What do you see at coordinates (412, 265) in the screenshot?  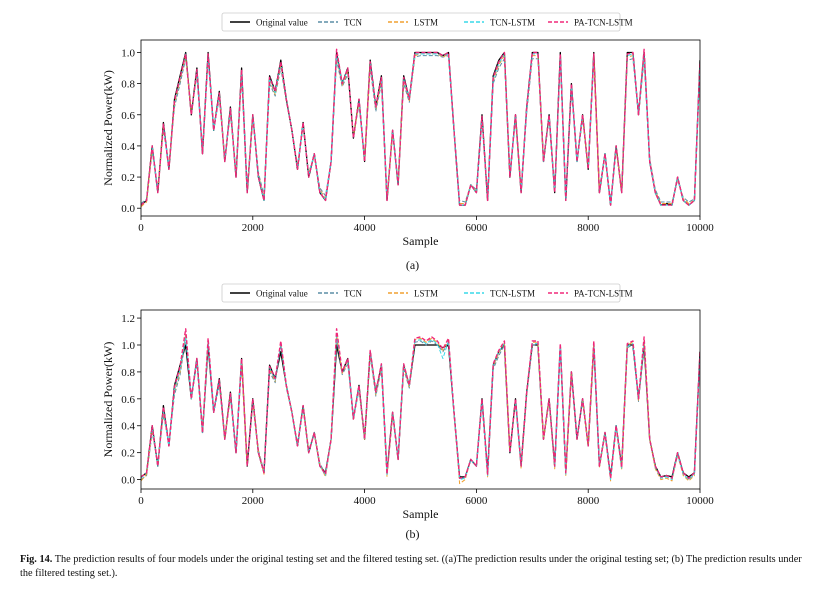 I see `panel-label-a: (a)` at bounding box center [412, 265].